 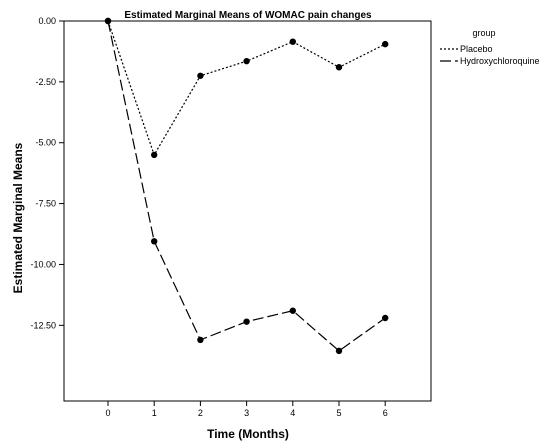 I want to click on y-tick-label: -10.00, so click(x=43, y=264).